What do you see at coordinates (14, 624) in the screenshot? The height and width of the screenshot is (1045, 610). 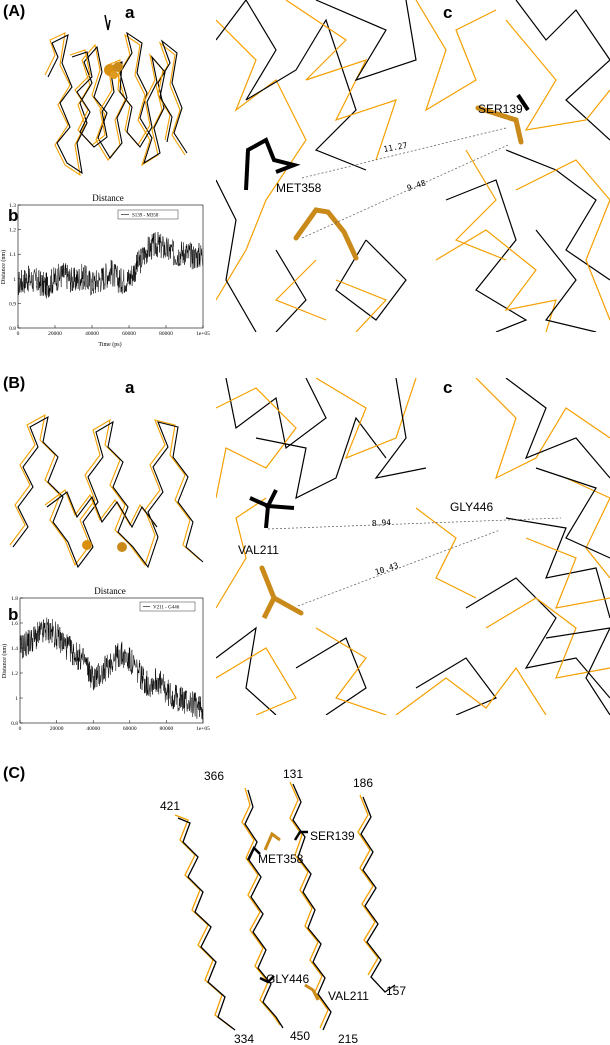 I see `chart-b-ytick-label: 1.6` at bounding box center [14, 624].